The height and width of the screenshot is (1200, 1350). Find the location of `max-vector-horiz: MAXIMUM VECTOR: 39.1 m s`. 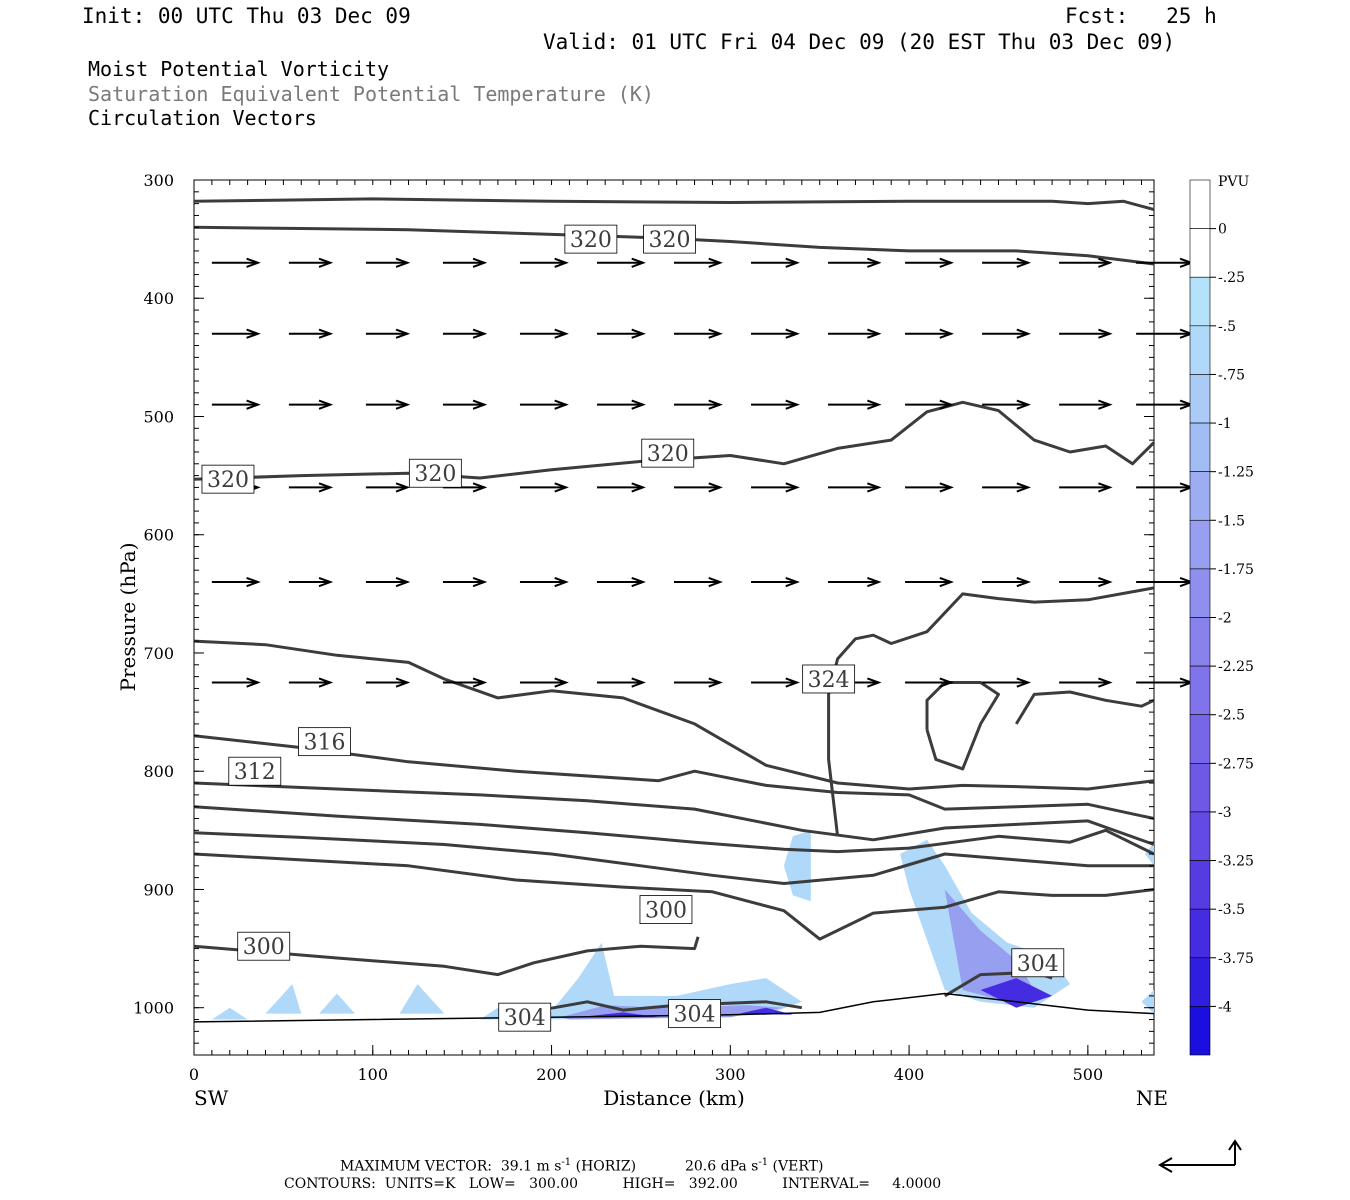

max-vector-horiz: MAXIMUM VECTOR: 39.1 m s is located at coordinates (451, 1166).